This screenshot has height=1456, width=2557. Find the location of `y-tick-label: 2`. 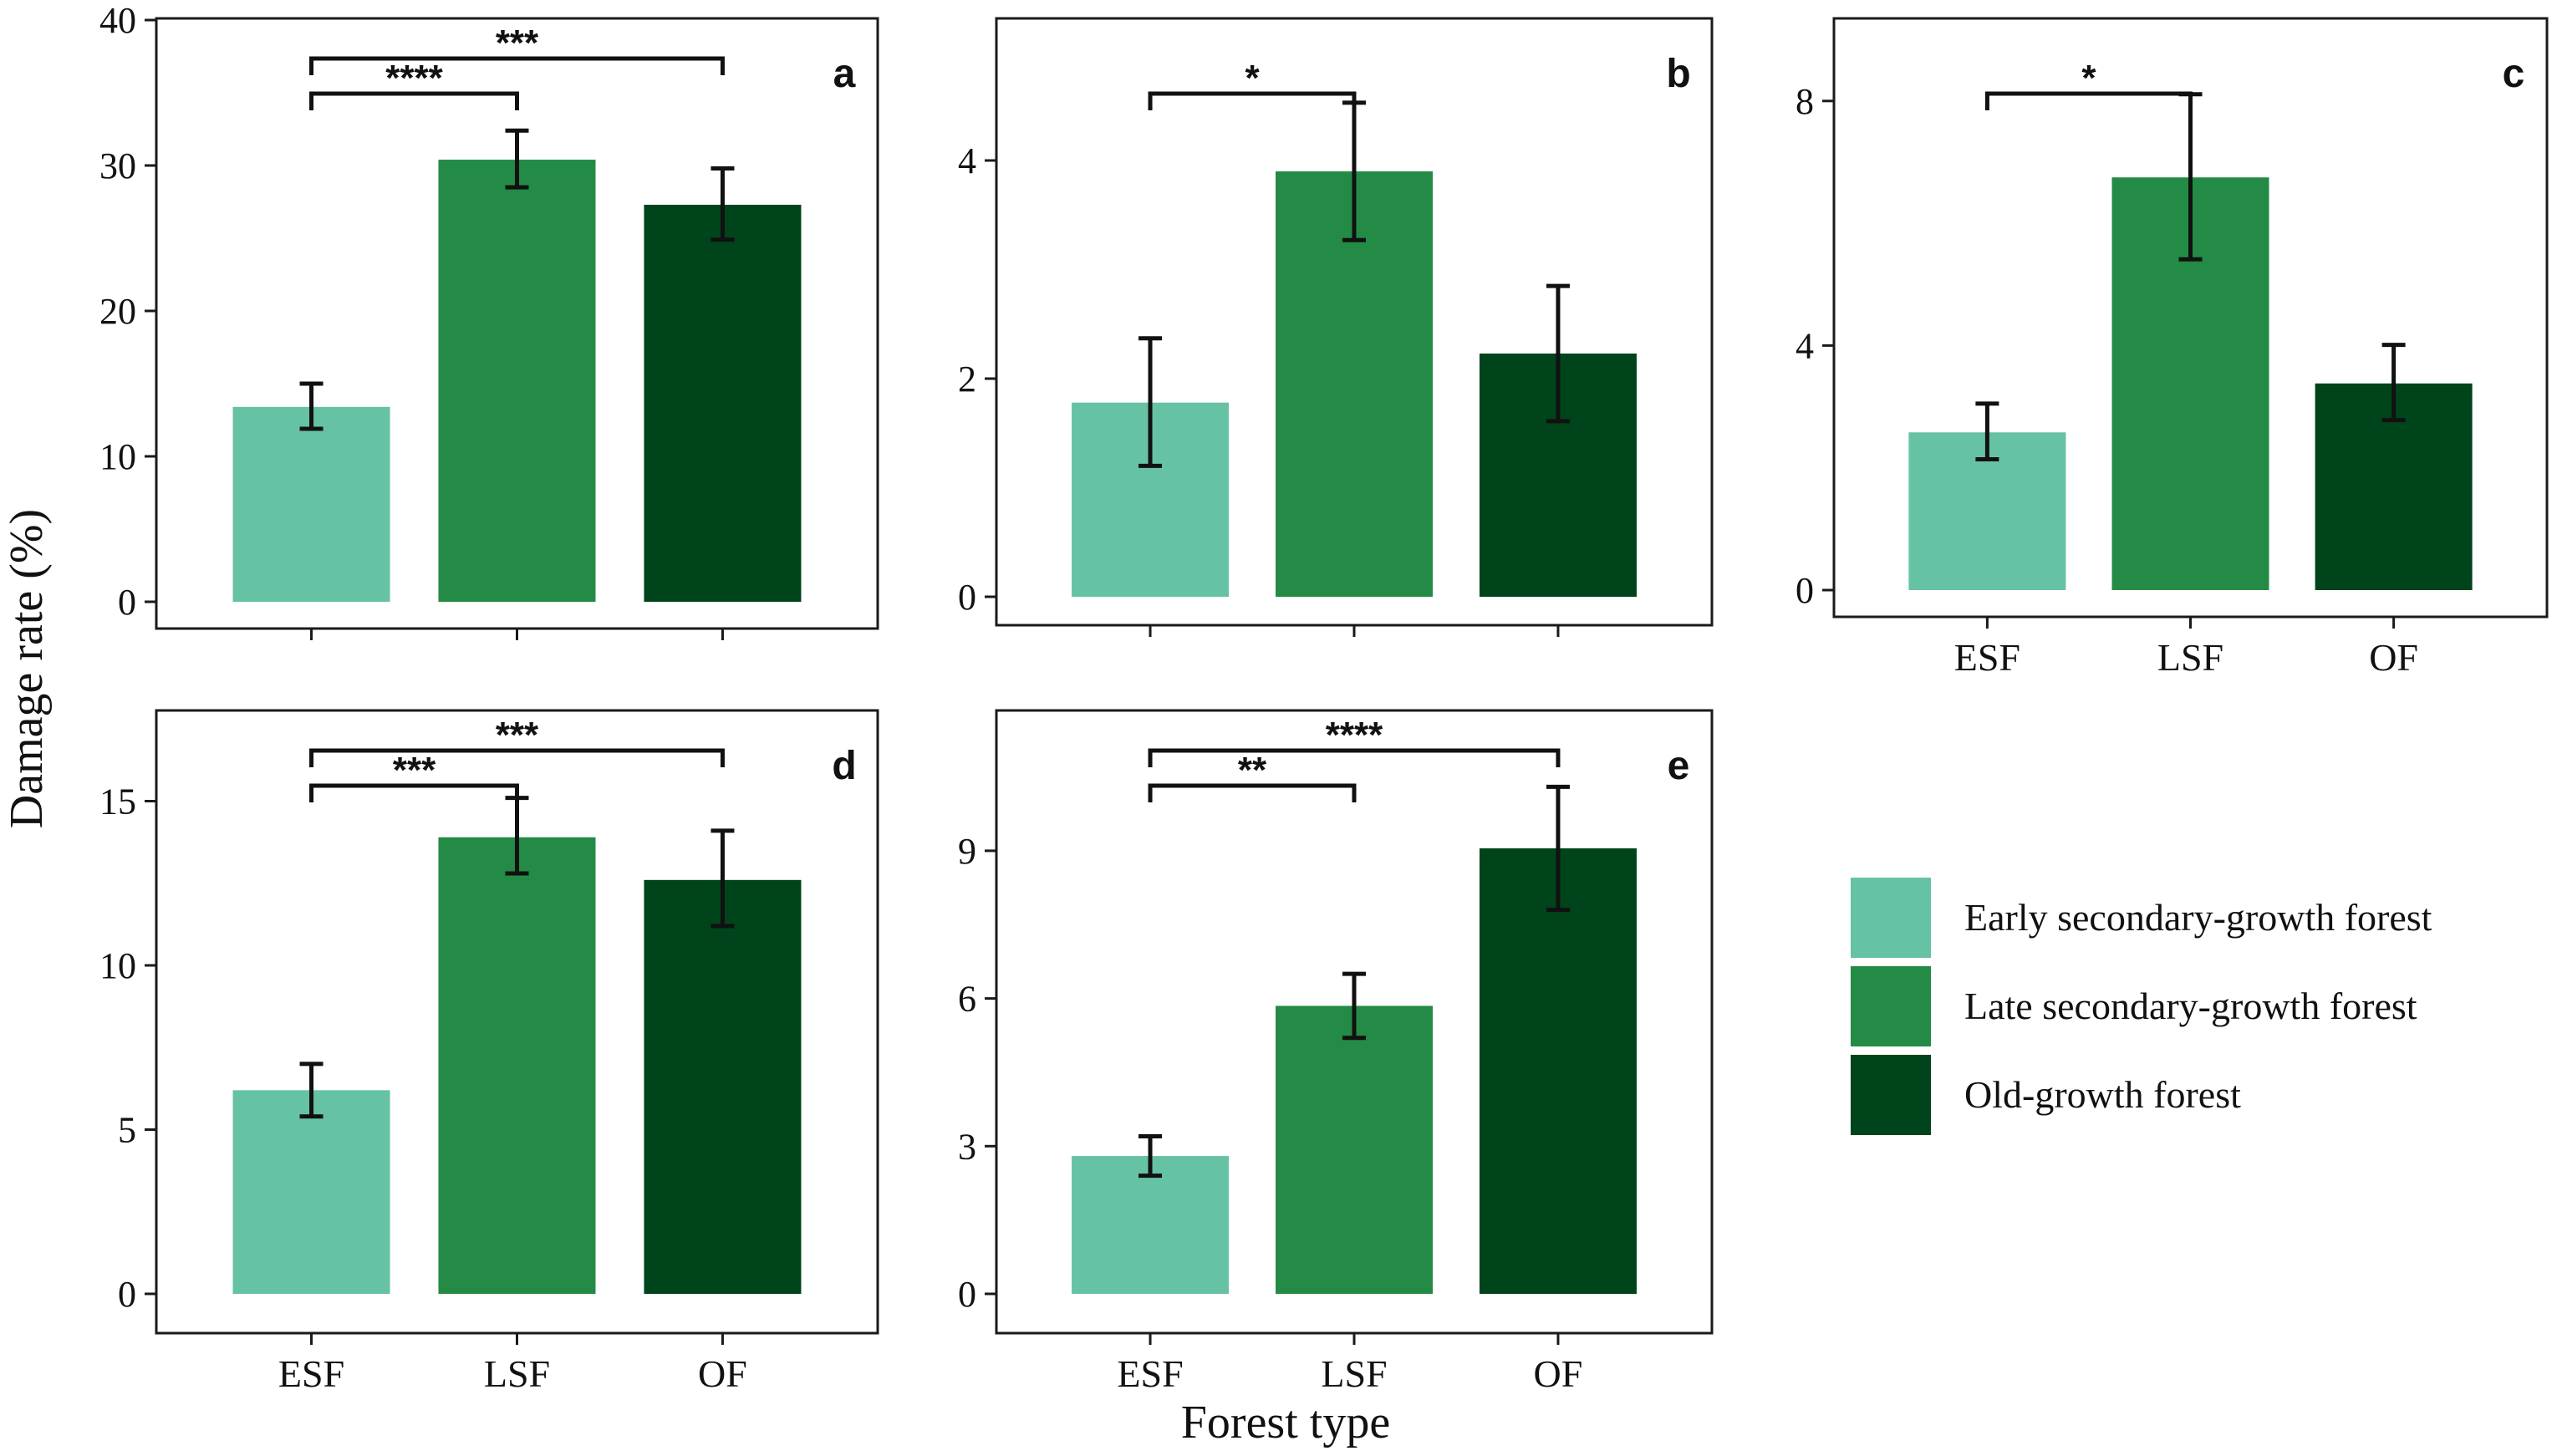

y-tick-label: 2 is located at coordinates (967, 379).